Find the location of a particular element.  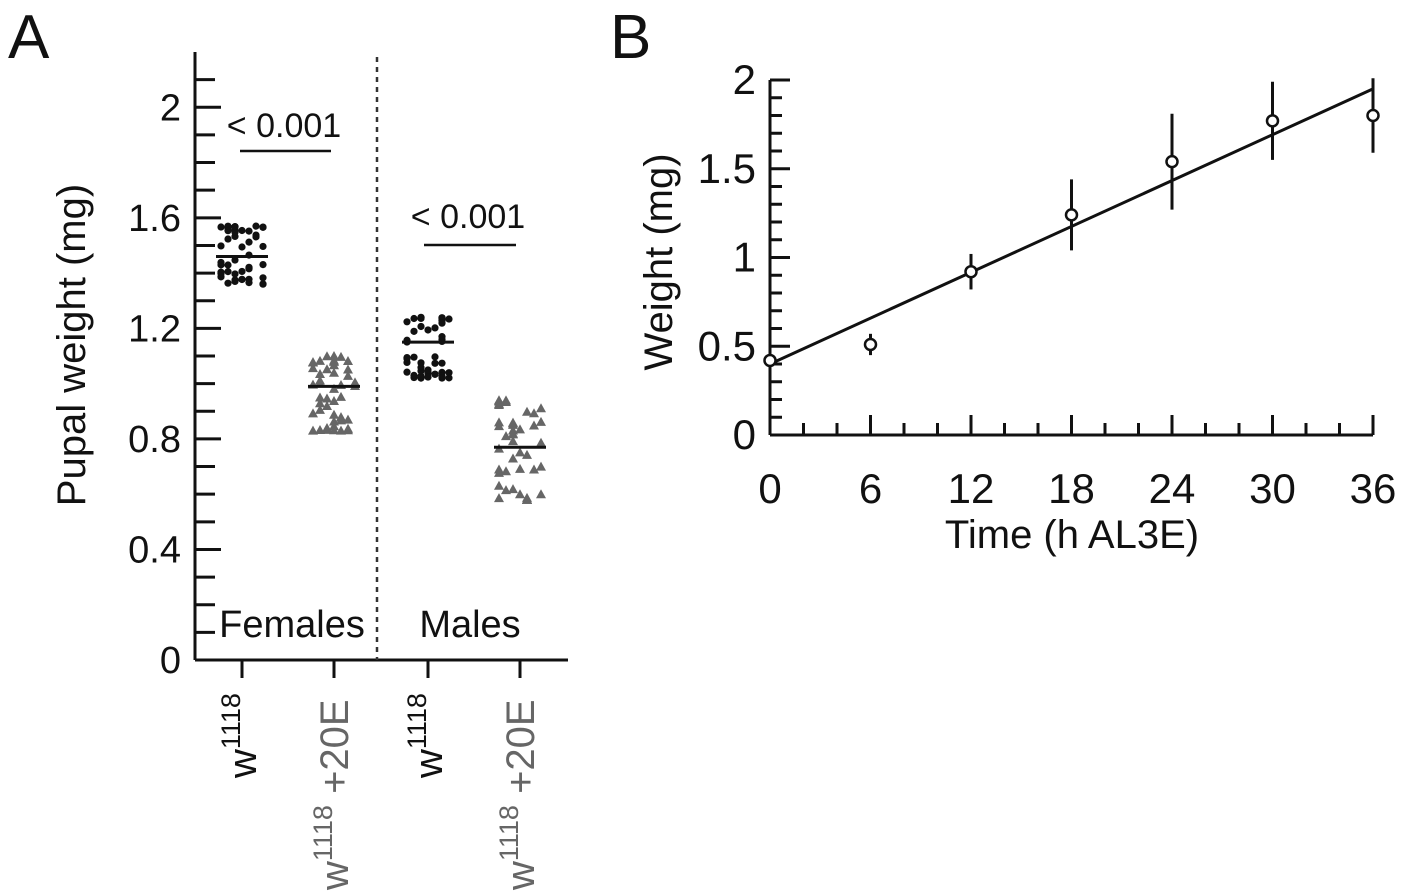

panel-a-letter: A is located at coordinates (29, 37).